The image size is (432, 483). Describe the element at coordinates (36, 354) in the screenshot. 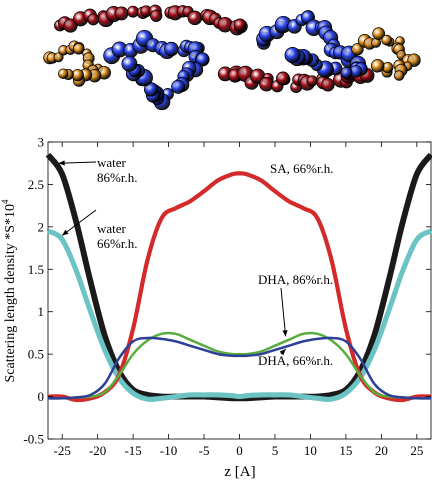

I see `y-tick-label: 0.5` at that location.